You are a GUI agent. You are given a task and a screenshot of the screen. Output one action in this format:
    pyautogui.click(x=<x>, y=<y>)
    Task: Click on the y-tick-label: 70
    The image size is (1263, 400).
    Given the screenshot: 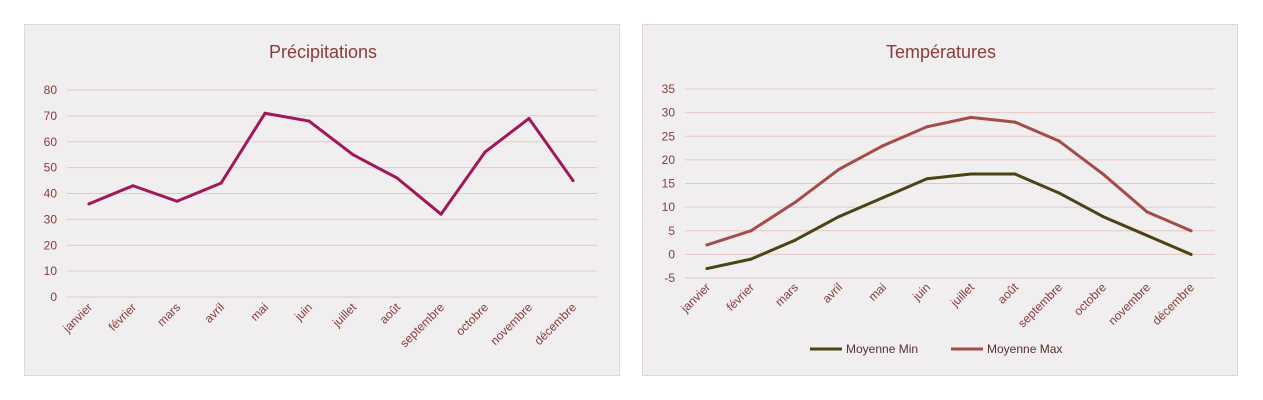 What is the action you would take?
    pyautogui.click(x=51, y=116)
    